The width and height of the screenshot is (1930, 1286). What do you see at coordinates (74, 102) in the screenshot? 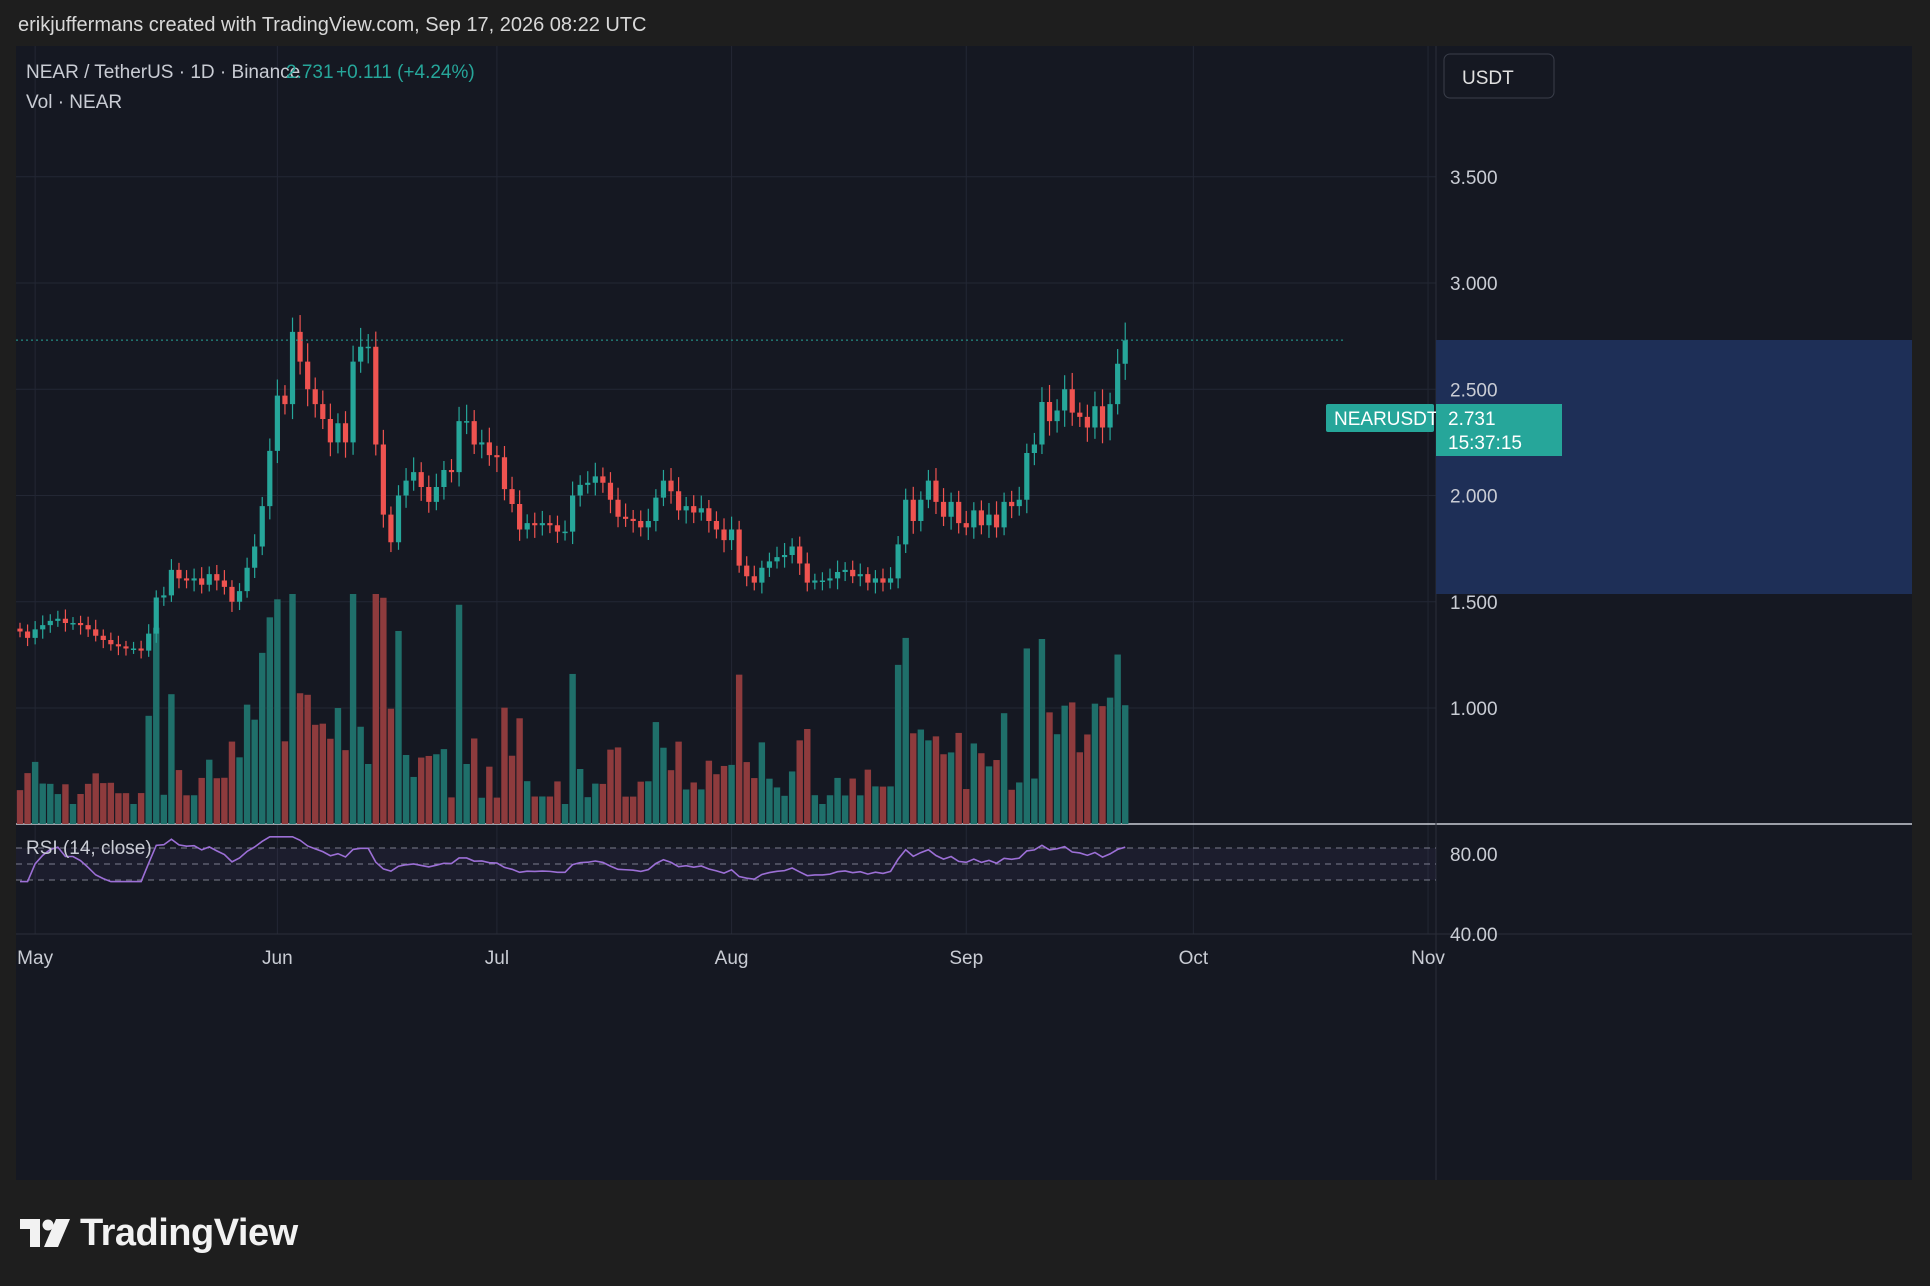
I see `legend-volume: Vol · NEAR` at bounding box center [74, 102].